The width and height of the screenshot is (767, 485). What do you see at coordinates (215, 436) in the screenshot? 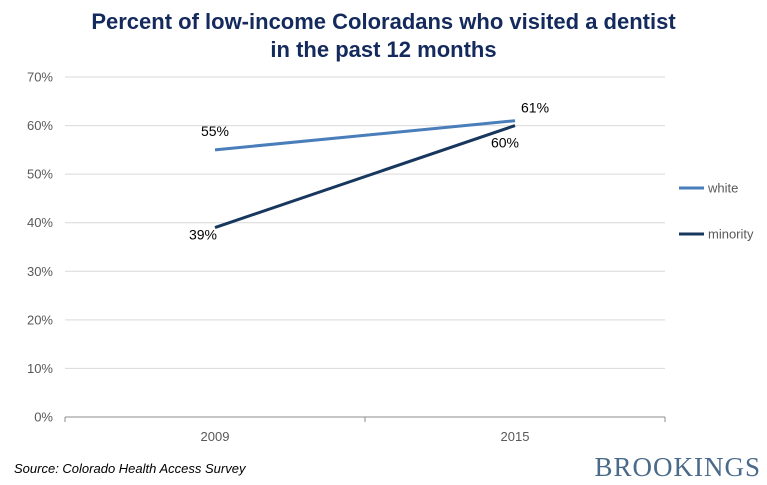
I see `x-tick-label: 2009` at bounding box center [215, 436].